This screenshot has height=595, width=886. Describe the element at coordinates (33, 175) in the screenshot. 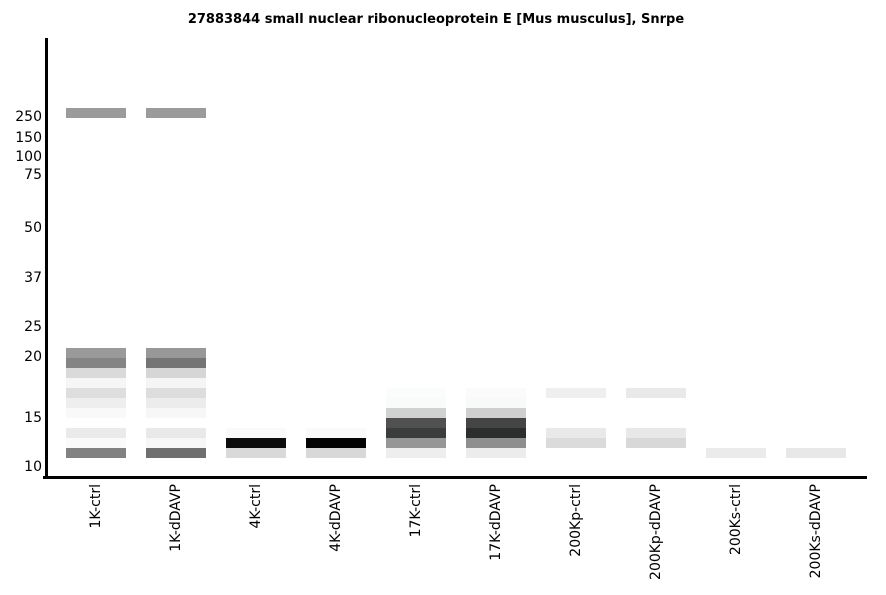

I see `y-axis-label: 75` at that location.